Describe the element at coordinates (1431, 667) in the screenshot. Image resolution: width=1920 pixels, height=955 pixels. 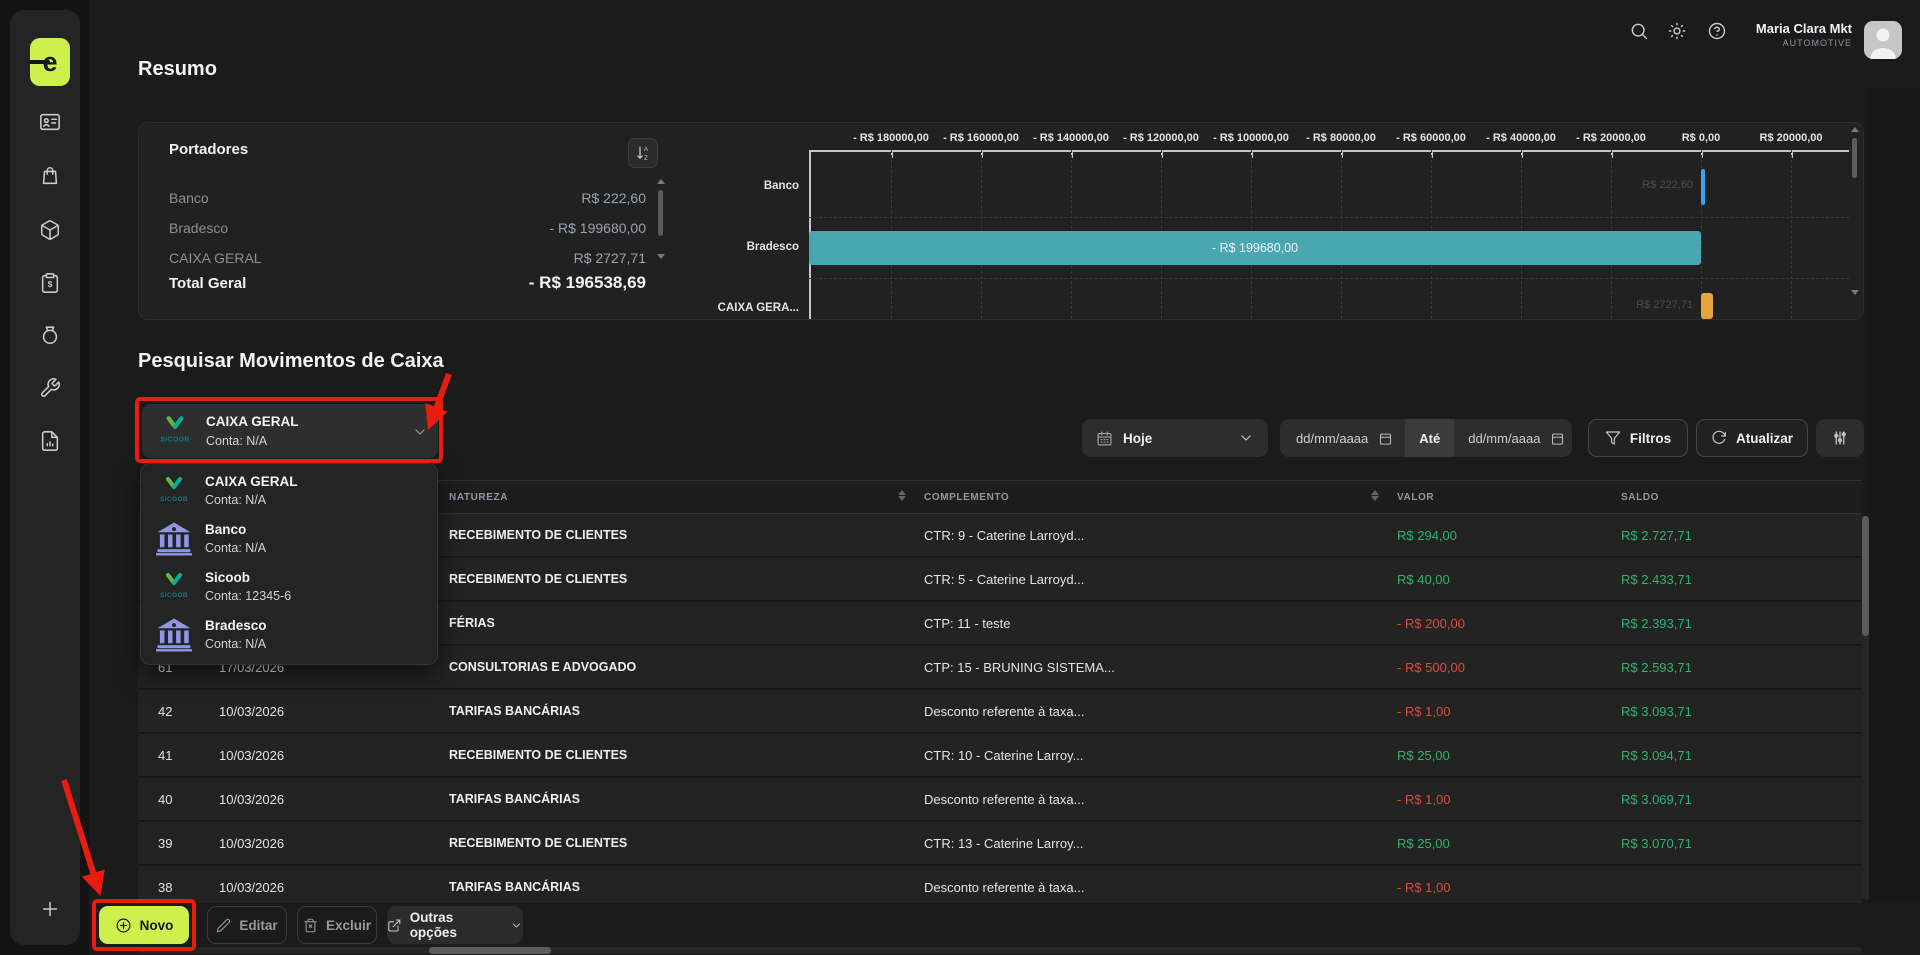
I see `cell-valor: - R$ 500,00` at that location.